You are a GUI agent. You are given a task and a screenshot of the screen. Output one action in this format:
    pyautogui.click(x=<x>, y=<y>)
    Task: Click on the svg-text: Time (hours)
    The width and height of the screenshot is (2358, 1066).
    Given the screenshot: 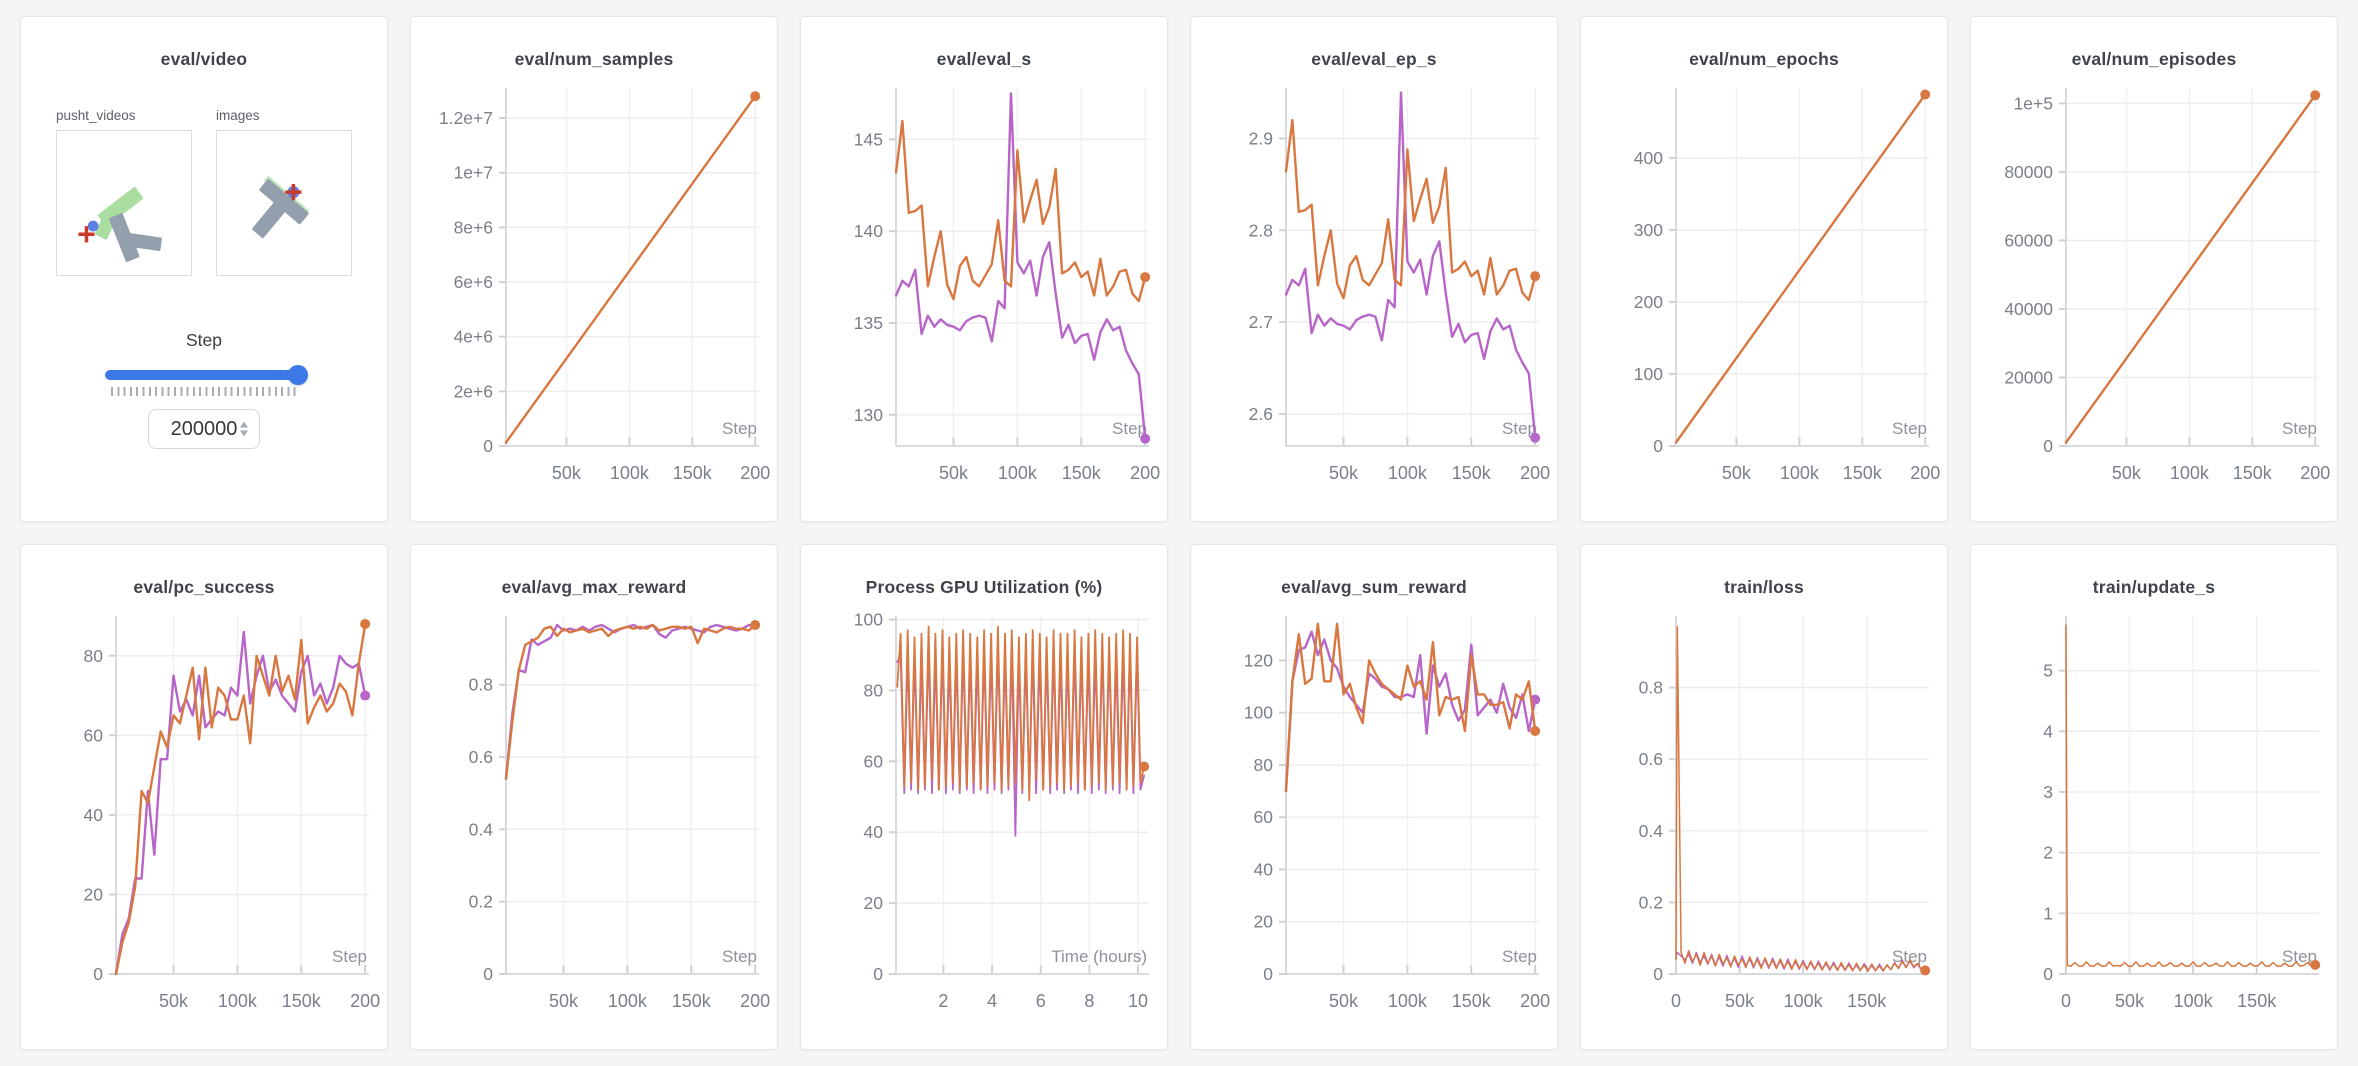 What is the action you would take?
    pyautogui.click(x=1099, y=956)
    